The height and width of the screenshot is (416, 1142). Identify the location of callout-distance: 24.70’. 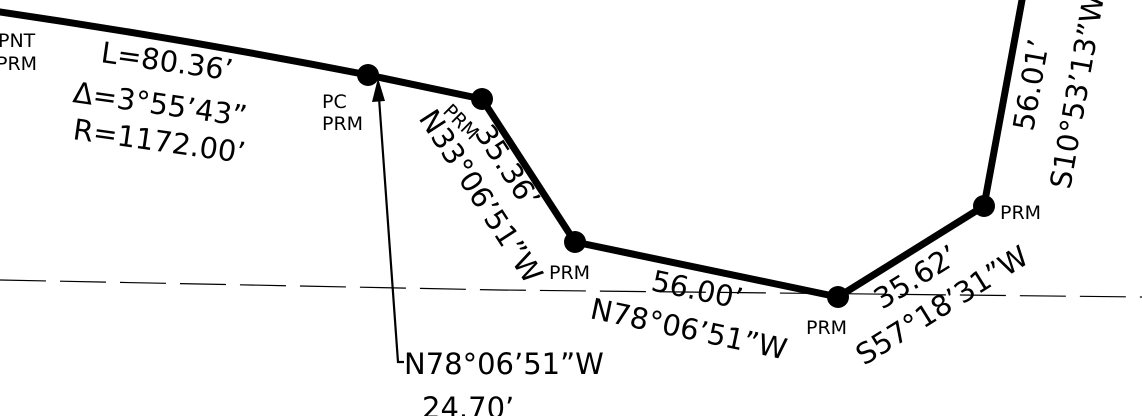
(468, 403).